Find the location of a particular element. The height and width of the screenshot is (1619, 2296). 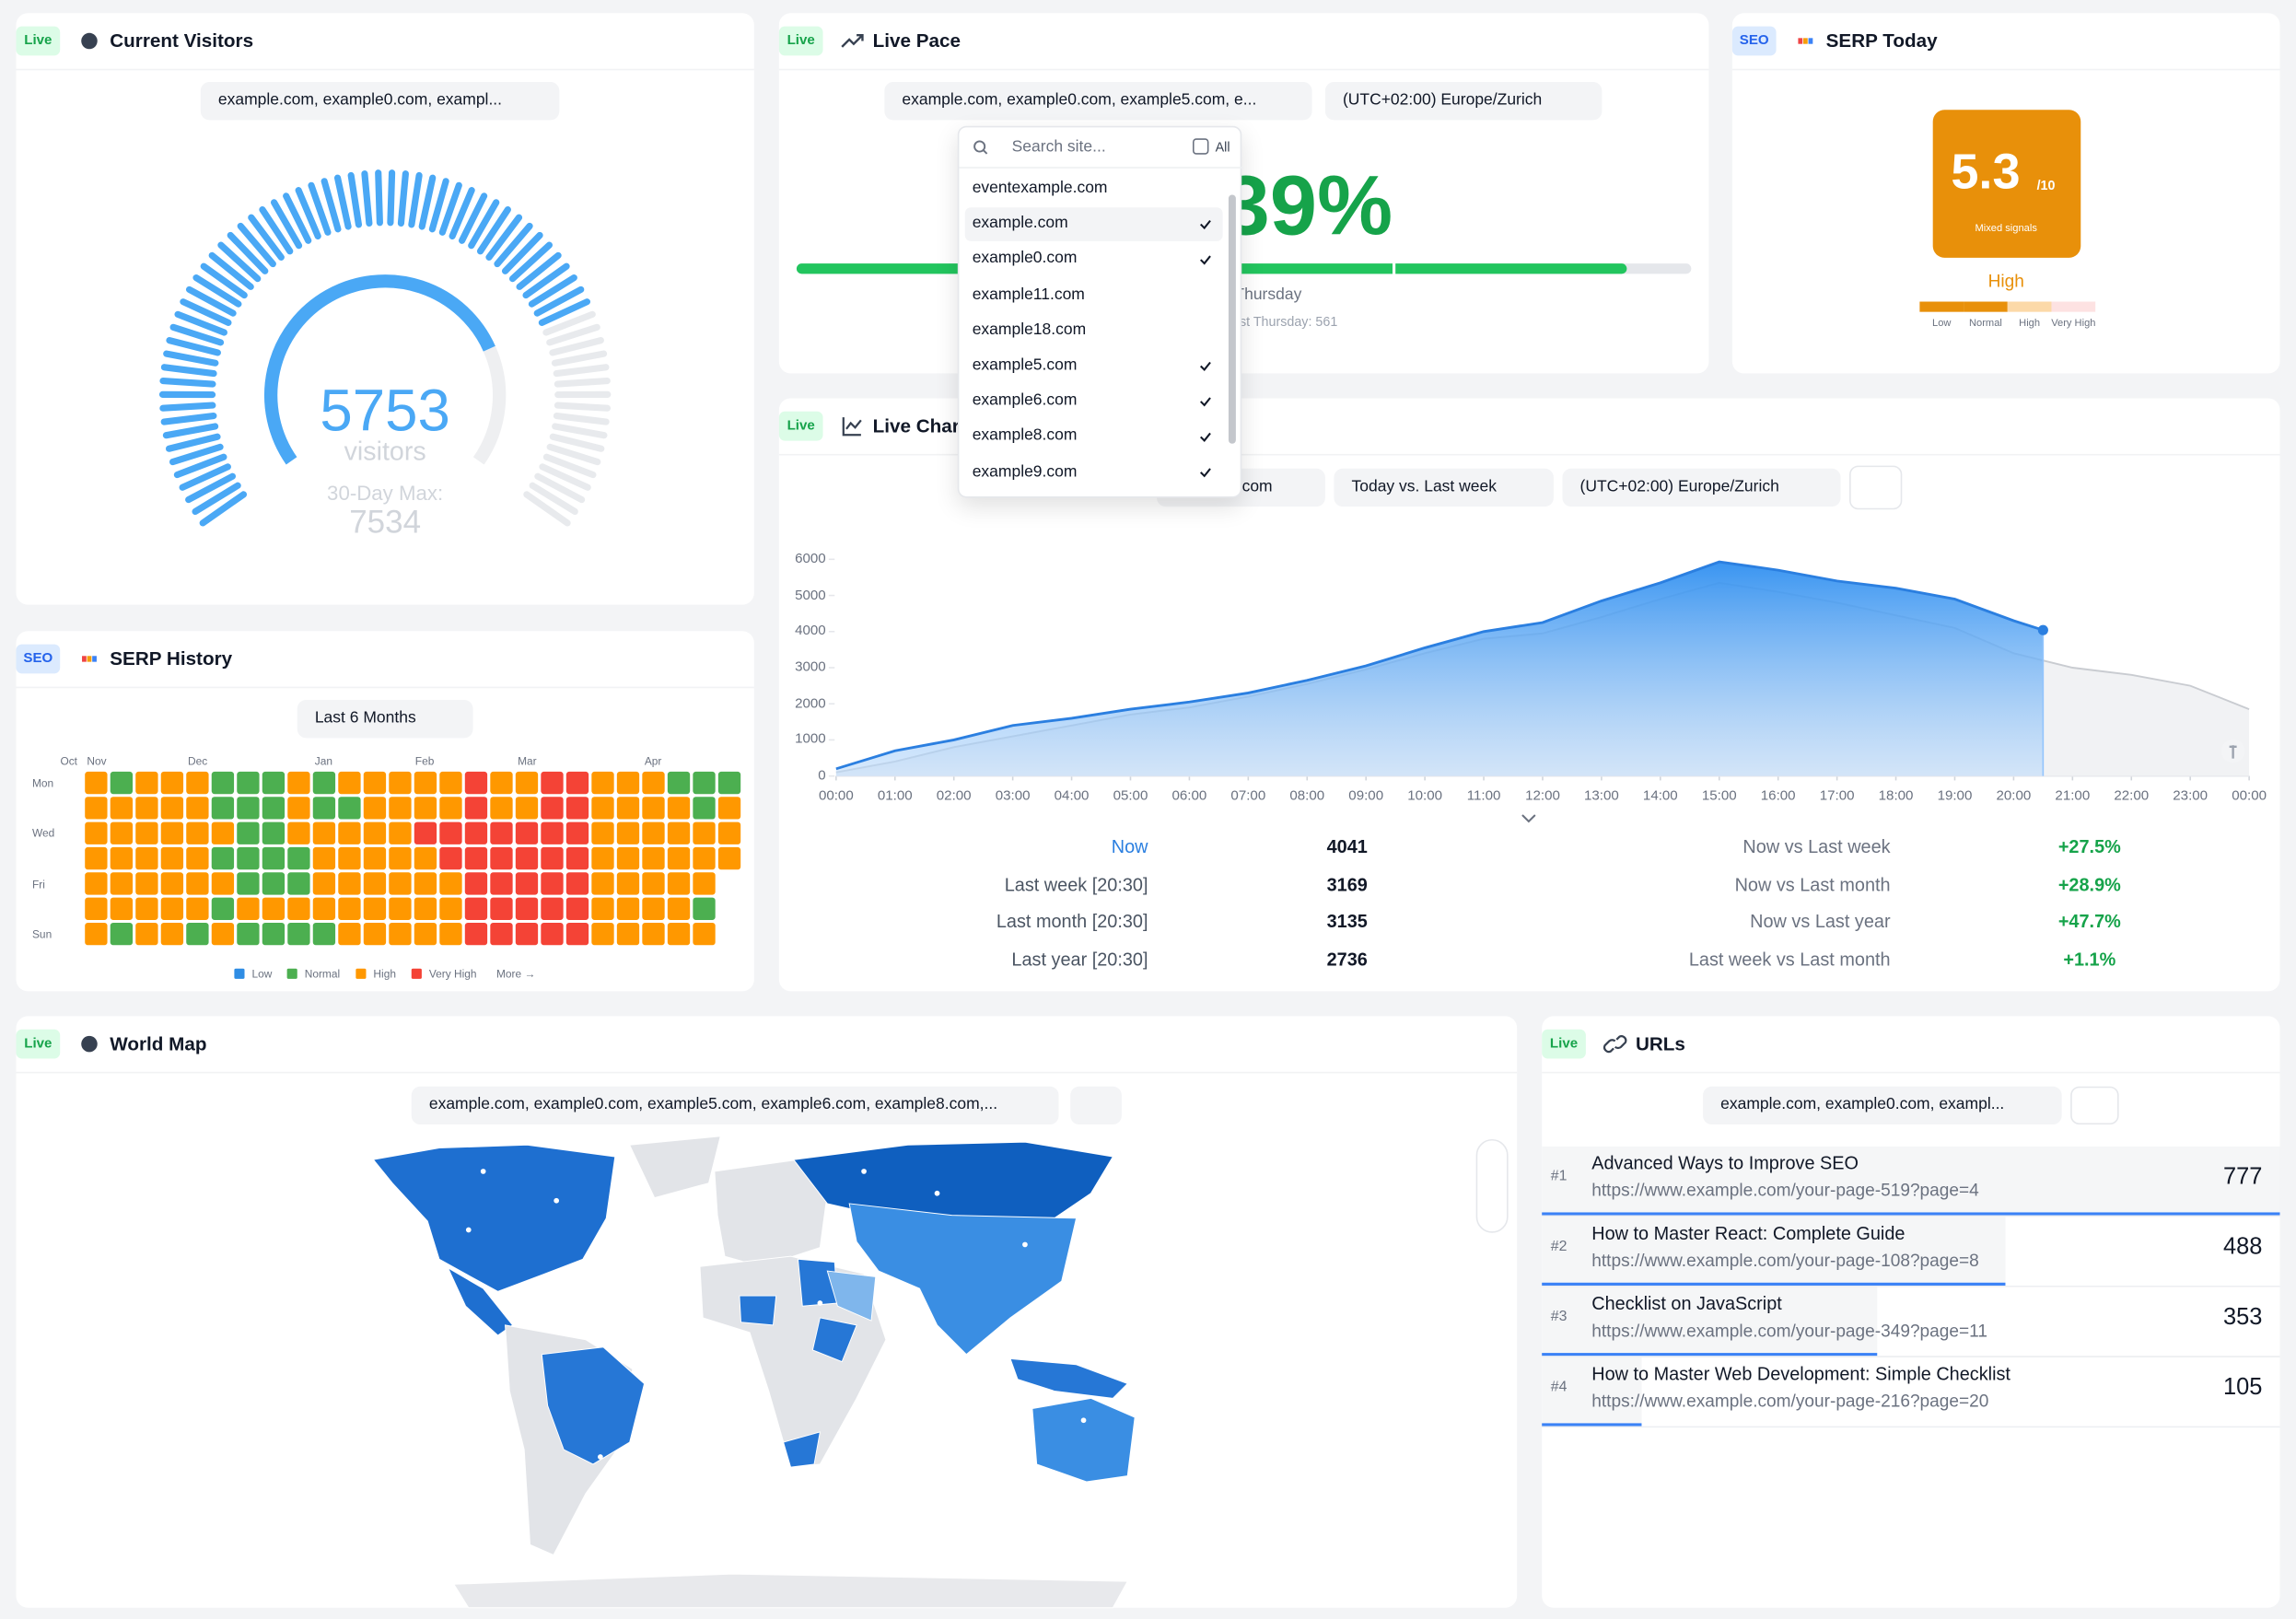

x-tick-label: 00:00 is located at coordinates (836, 796).